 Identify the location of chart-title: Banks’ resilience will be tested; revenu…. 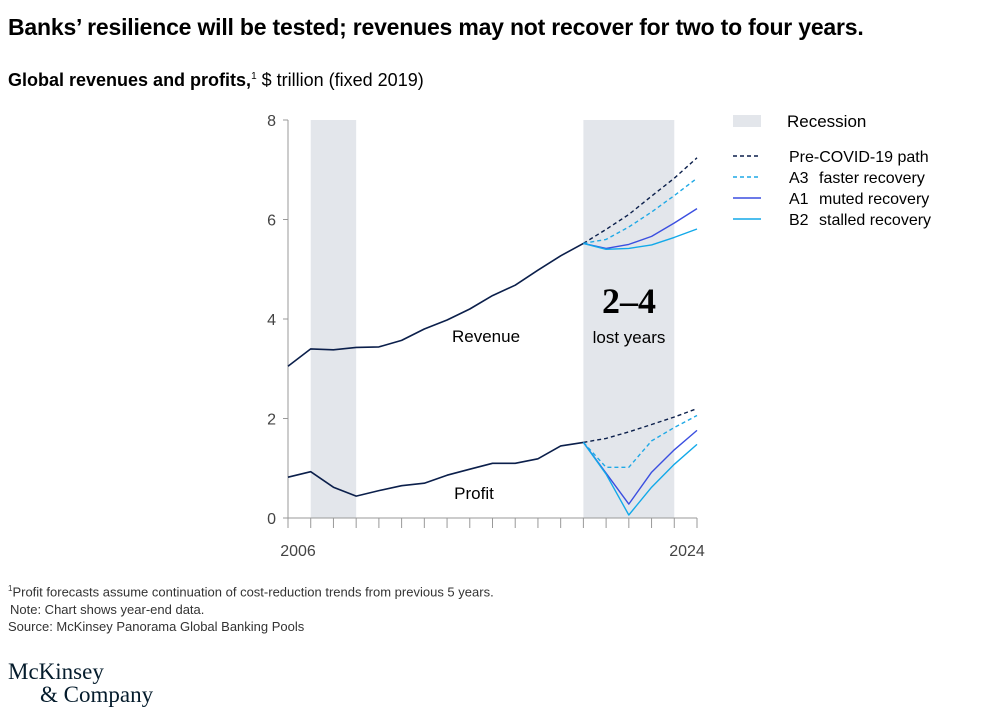
(436, 27).